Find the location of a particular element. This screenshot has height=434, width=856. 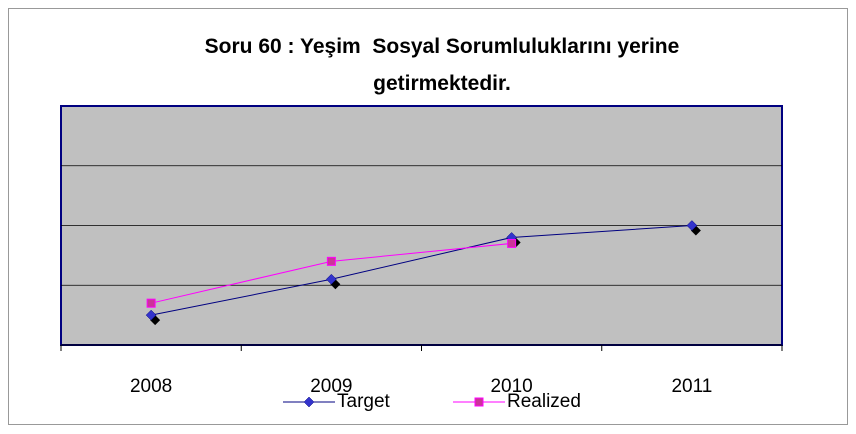

x-tick-label: 2008 is located at coordinates (151, 386).